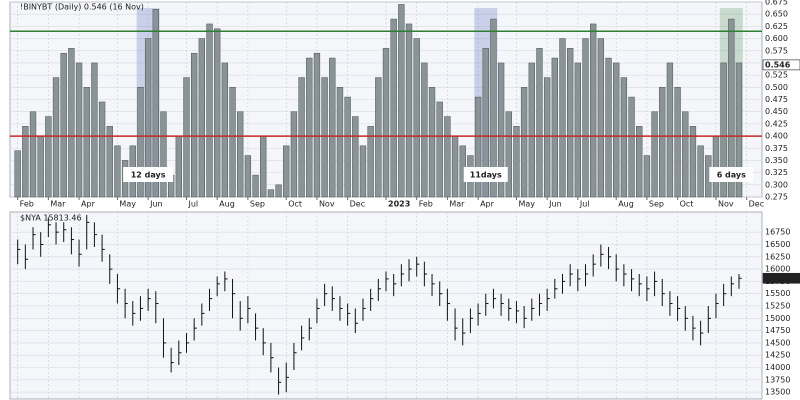 Image resolution: width=800 pixels, height=400 pixels. Describe the element at coordinates (776, 99) in the screenshot. I see `y-tick-label: 0.475` at that location.